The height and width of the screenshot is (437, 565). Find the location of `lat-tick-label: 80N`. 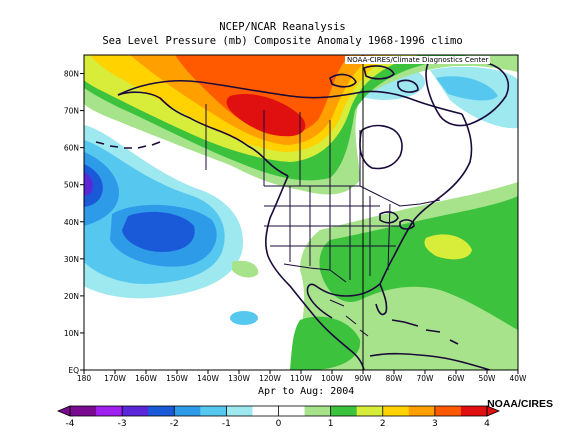

lat-tick-label: 80N is located at coordinates (71, 74).